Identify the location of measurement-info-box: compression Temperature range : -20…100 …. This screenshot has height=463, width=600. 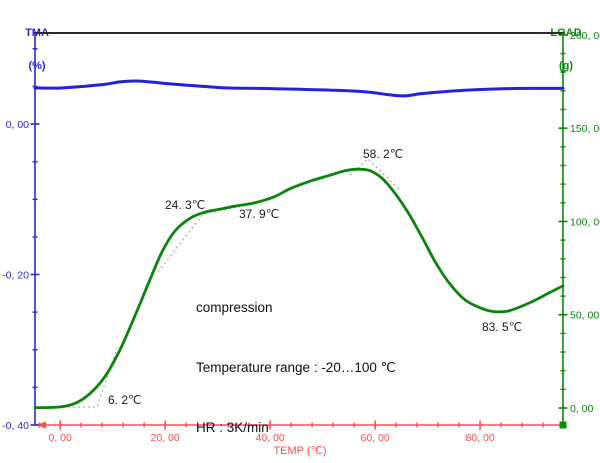
(296, 360).